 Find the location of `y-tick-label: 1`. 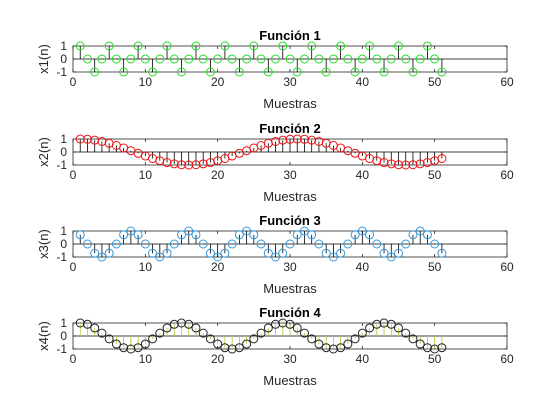

y-tick-label: 1 is located at coordinates (63, 46).